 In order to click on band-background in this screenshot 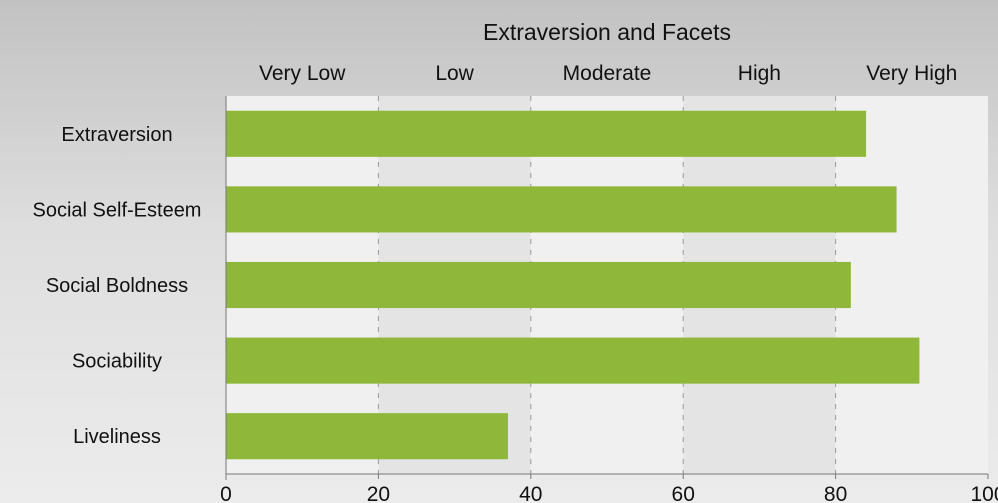, I will do `click(911, 285)`.